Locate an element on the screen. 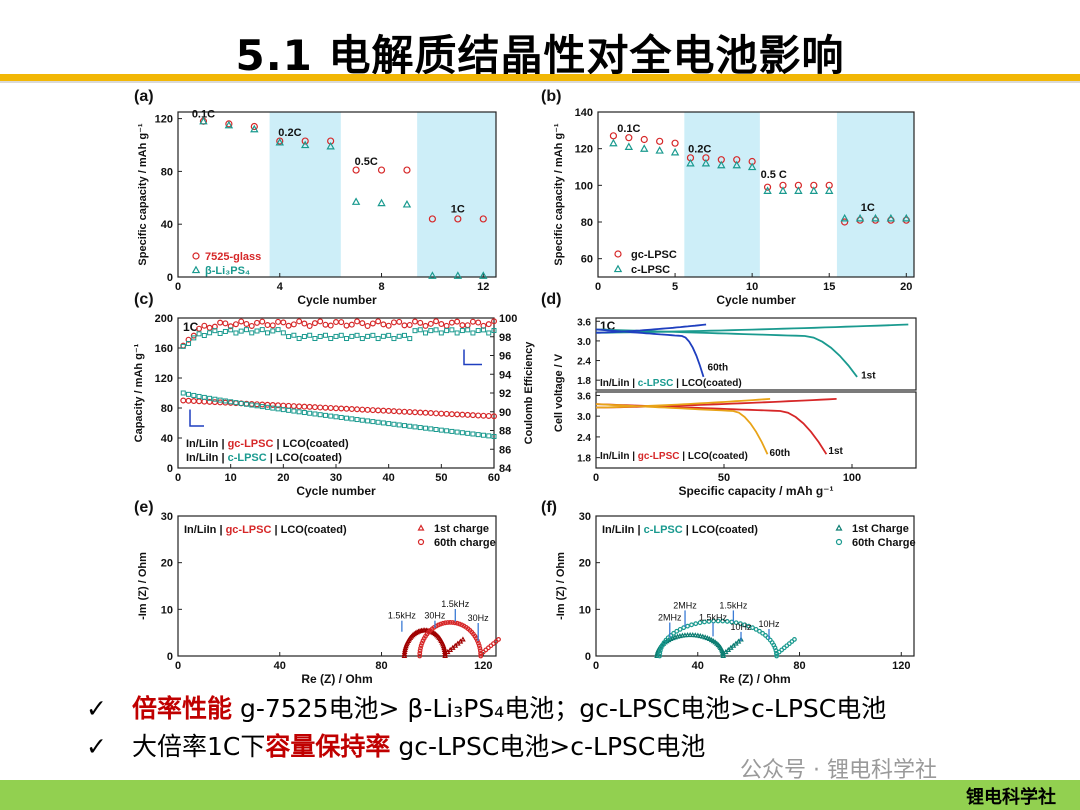  curve-label-60th: 60th is located at coordinates (718, 367).